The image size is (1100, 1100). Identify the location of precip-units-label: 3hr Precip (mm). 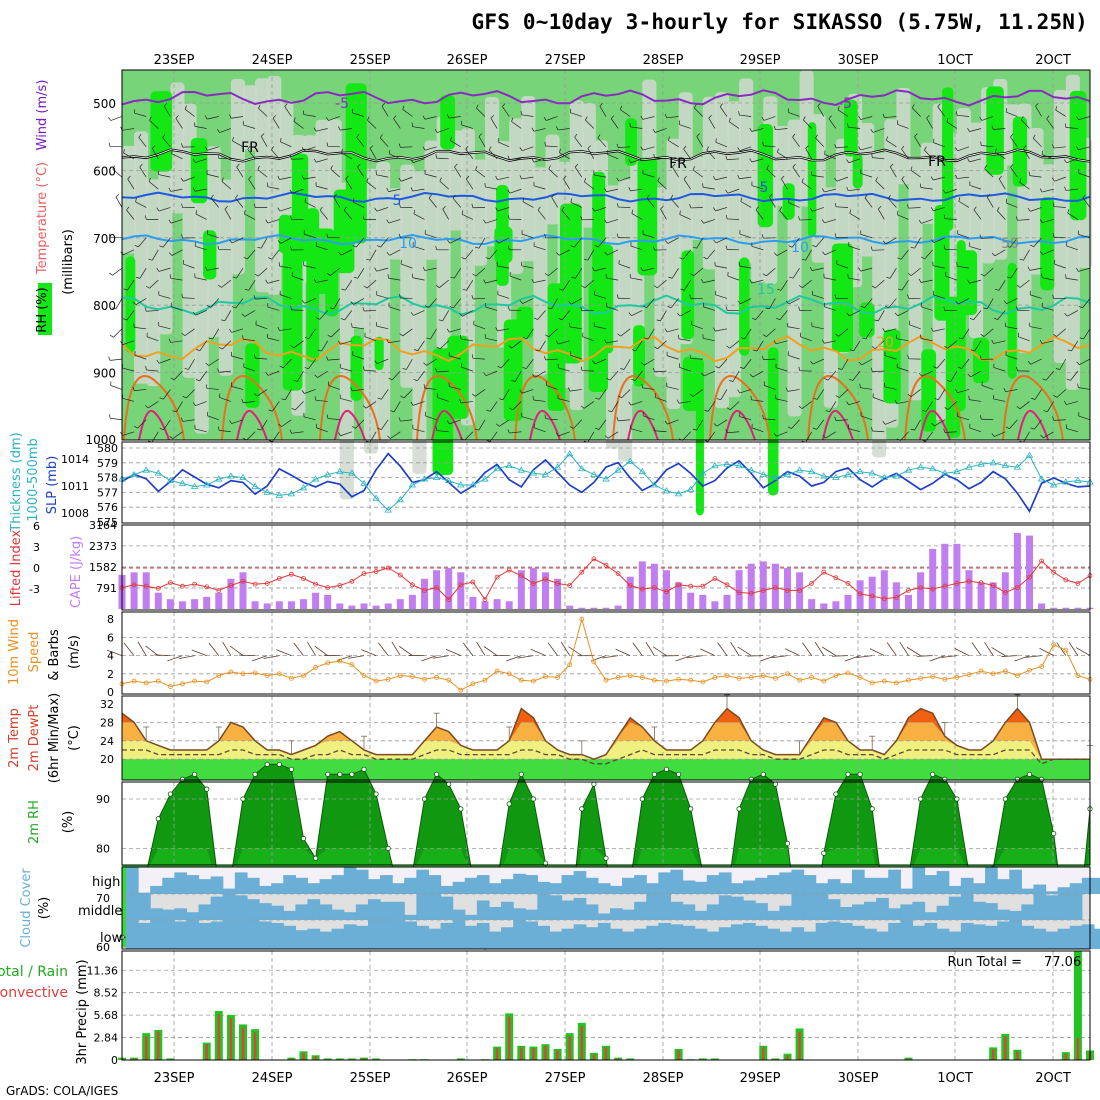
(82, 1011).